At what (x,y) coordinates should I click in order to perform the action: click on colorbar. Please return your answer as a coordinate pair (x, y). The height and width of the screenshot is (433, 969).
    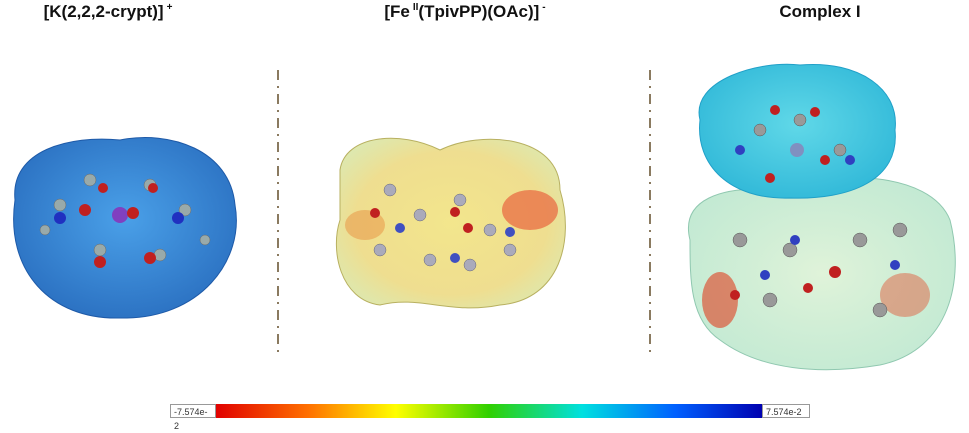
    Looking at the image, I should click on (489, 411).